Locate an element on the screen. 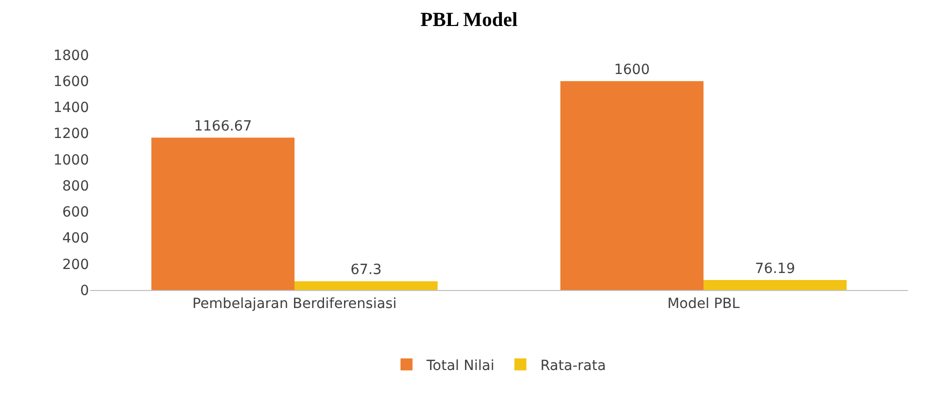  y-tick-label: 1400 is located at coordinates (71, 108).